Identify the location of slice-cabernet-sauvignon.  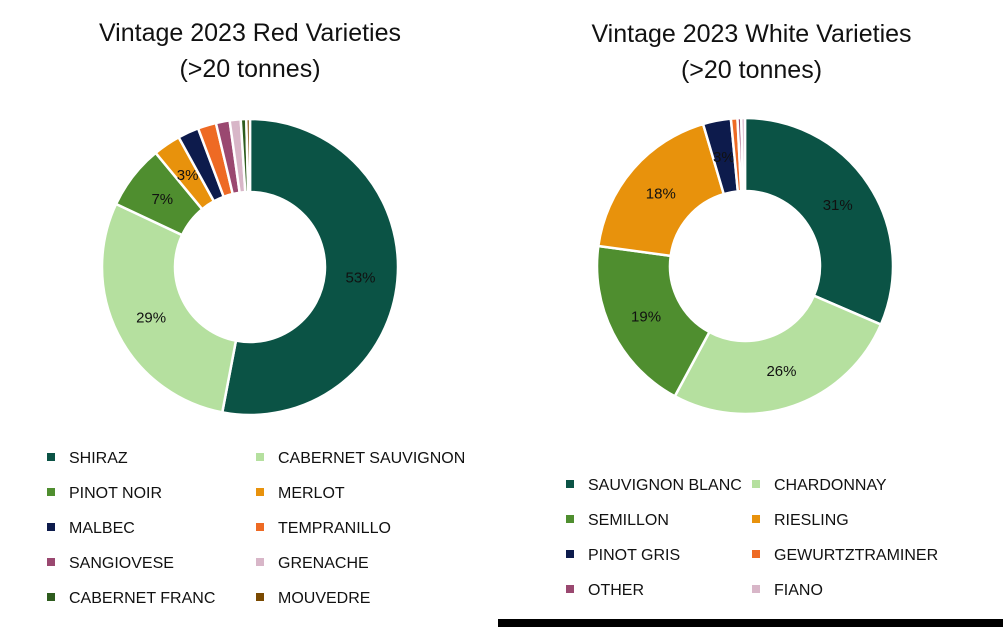
(169, 308).